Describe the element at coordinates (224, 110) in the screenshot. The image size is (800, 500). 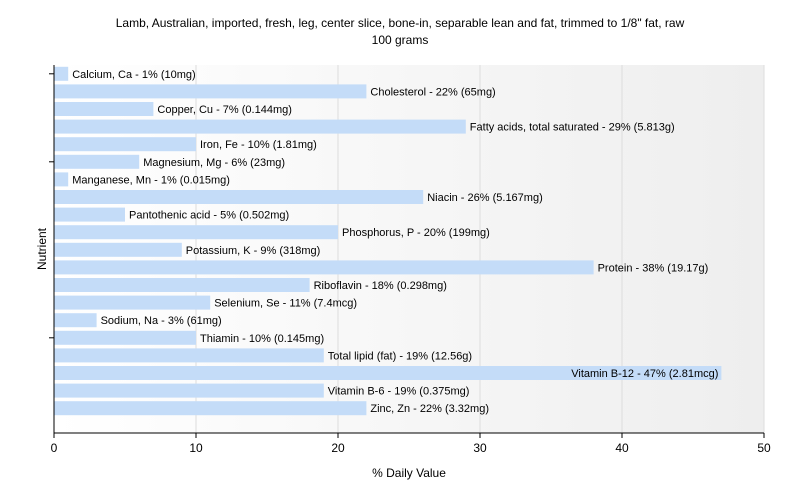
I see `bar-label: Copper, Cu - 7% (0.144mg)` at that location.